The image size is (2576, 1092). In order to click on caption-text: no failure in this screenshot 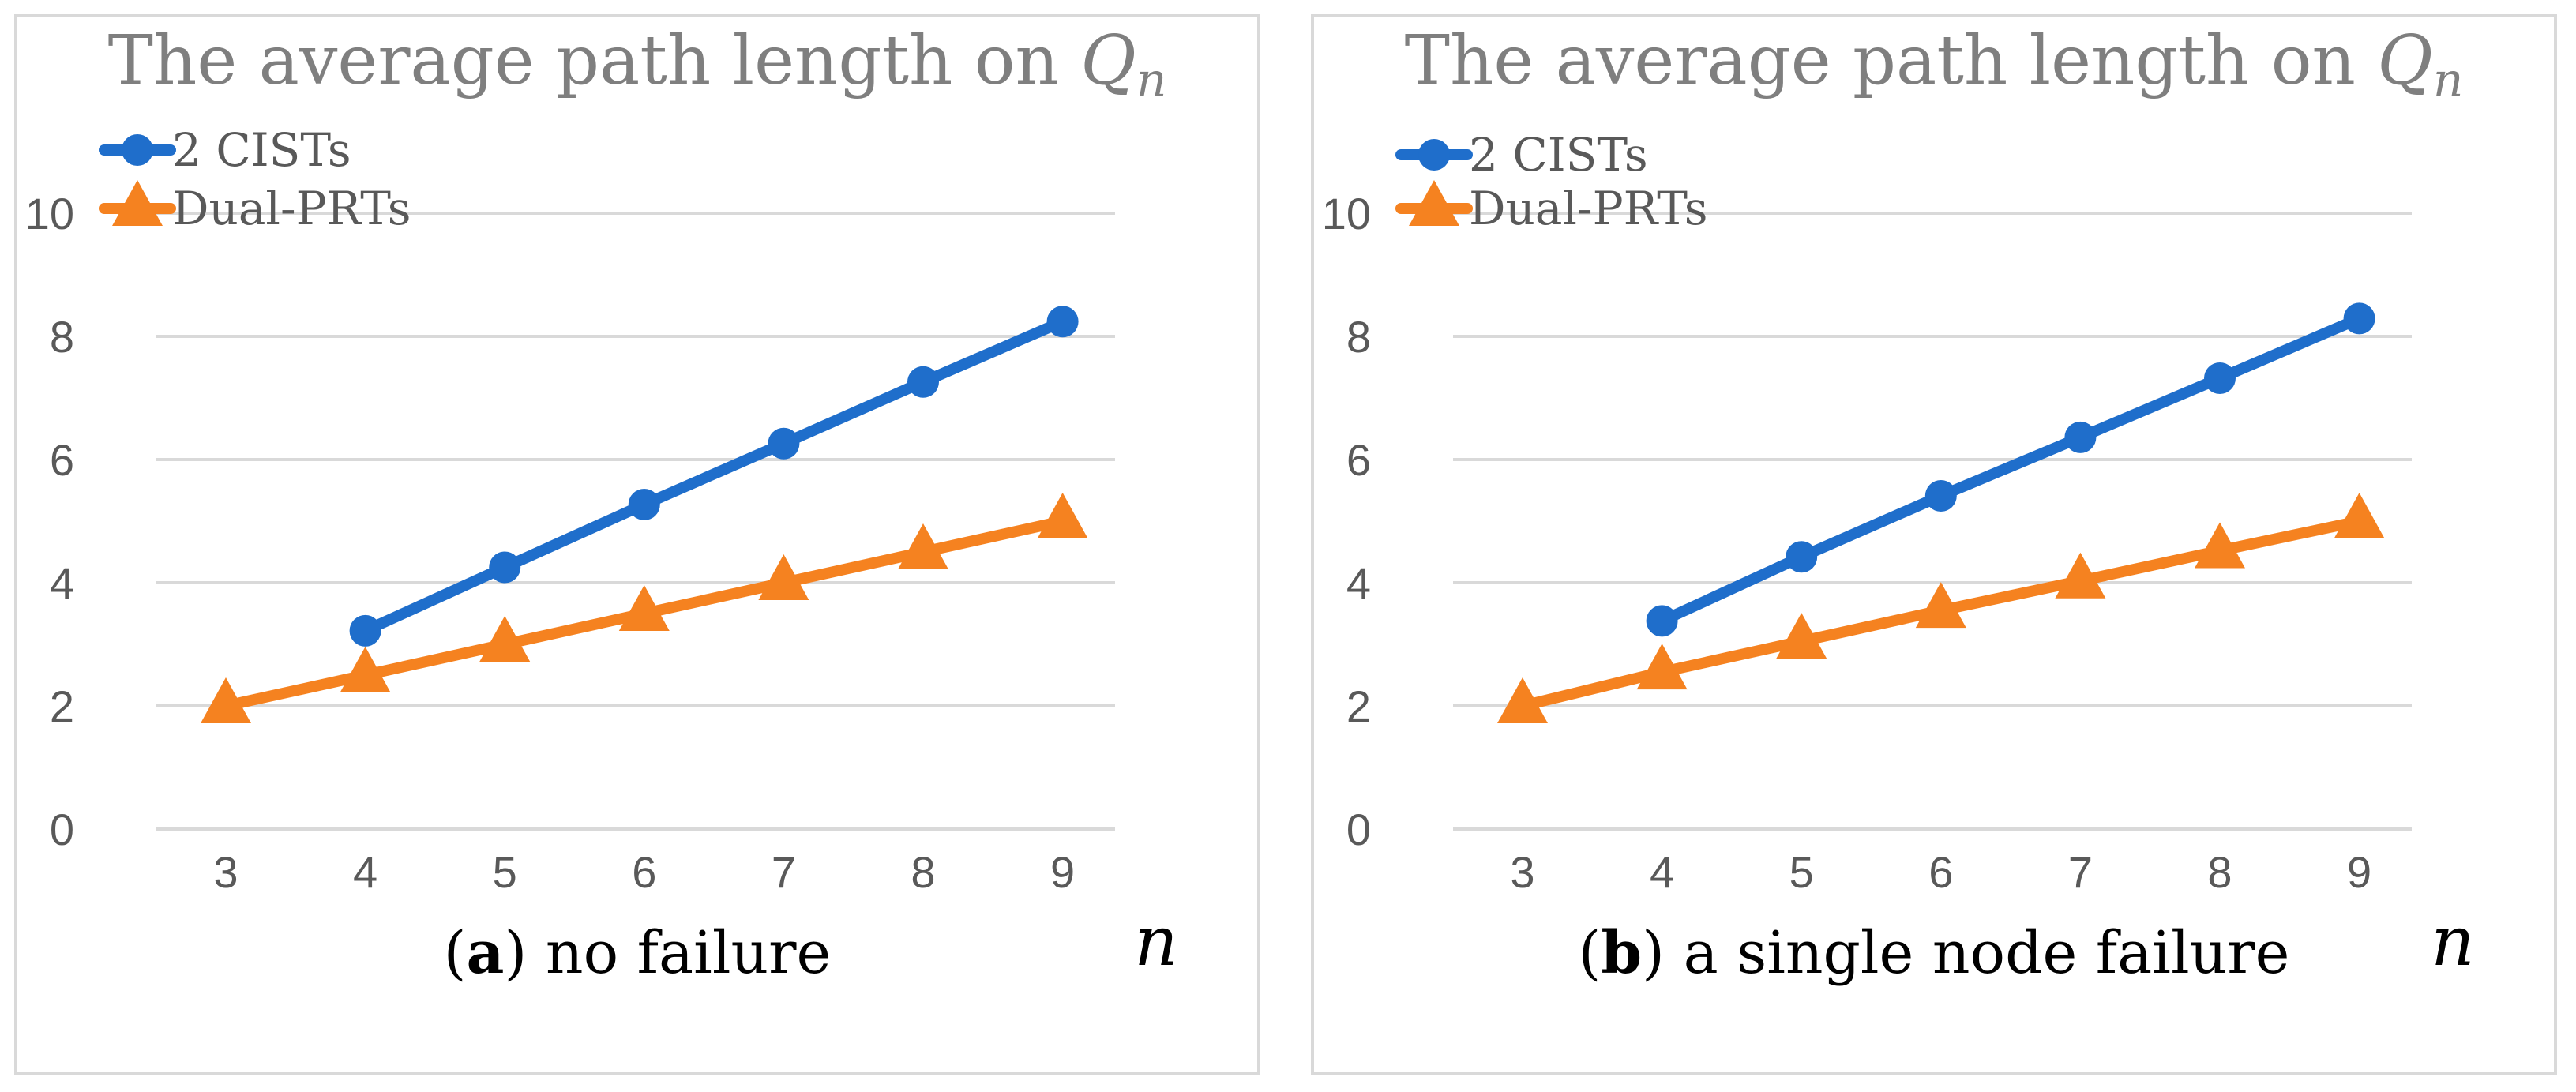, I will do `click(688, 953)`.